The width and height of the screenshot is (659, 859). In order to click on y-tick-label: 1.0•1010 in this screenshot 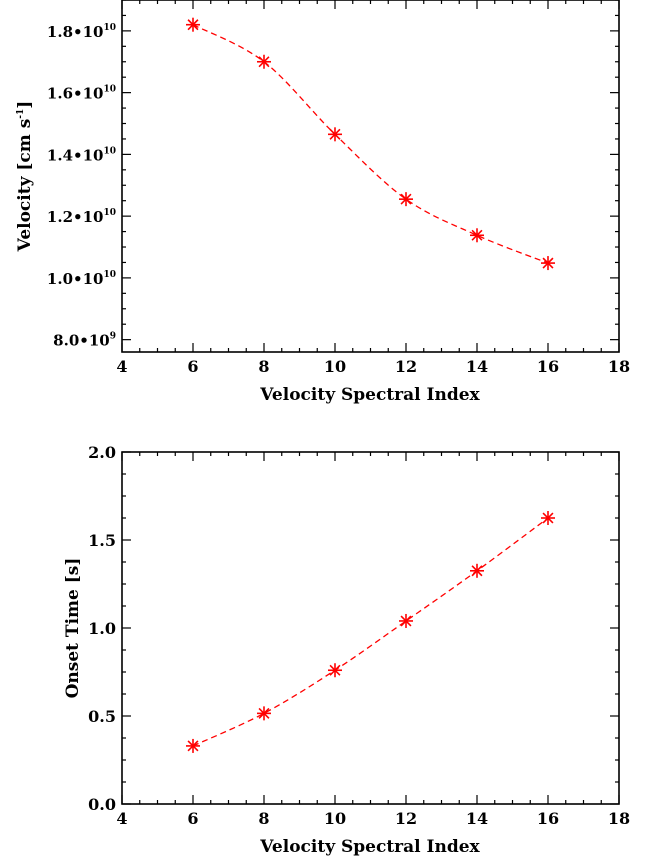, I will do `click(81, 279)`.